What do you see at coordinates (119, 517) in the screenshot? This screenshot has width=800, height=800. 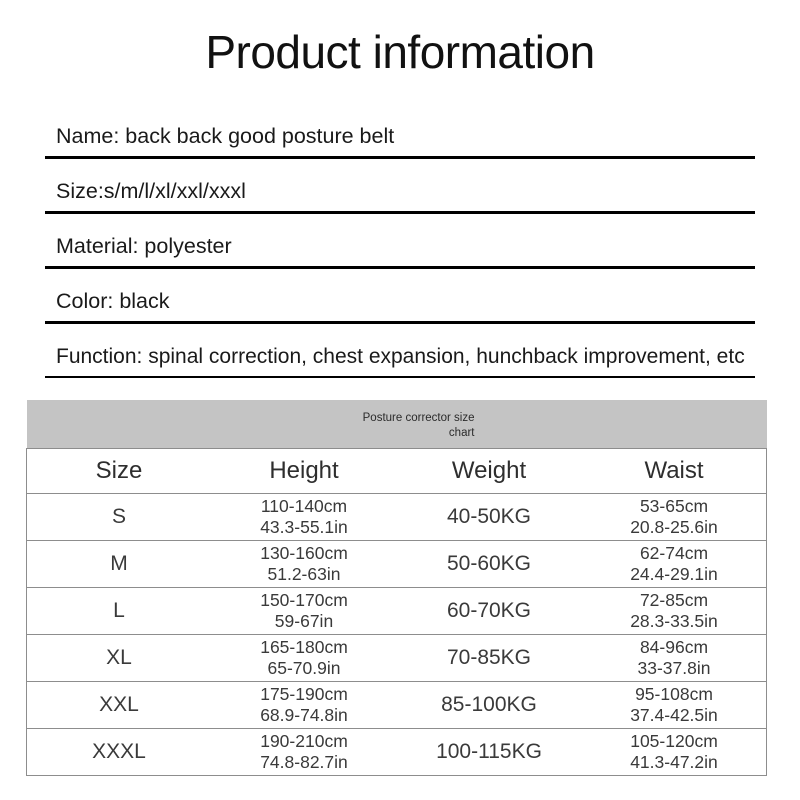 I see `cell-size: S` at bounding box center [119, 517].